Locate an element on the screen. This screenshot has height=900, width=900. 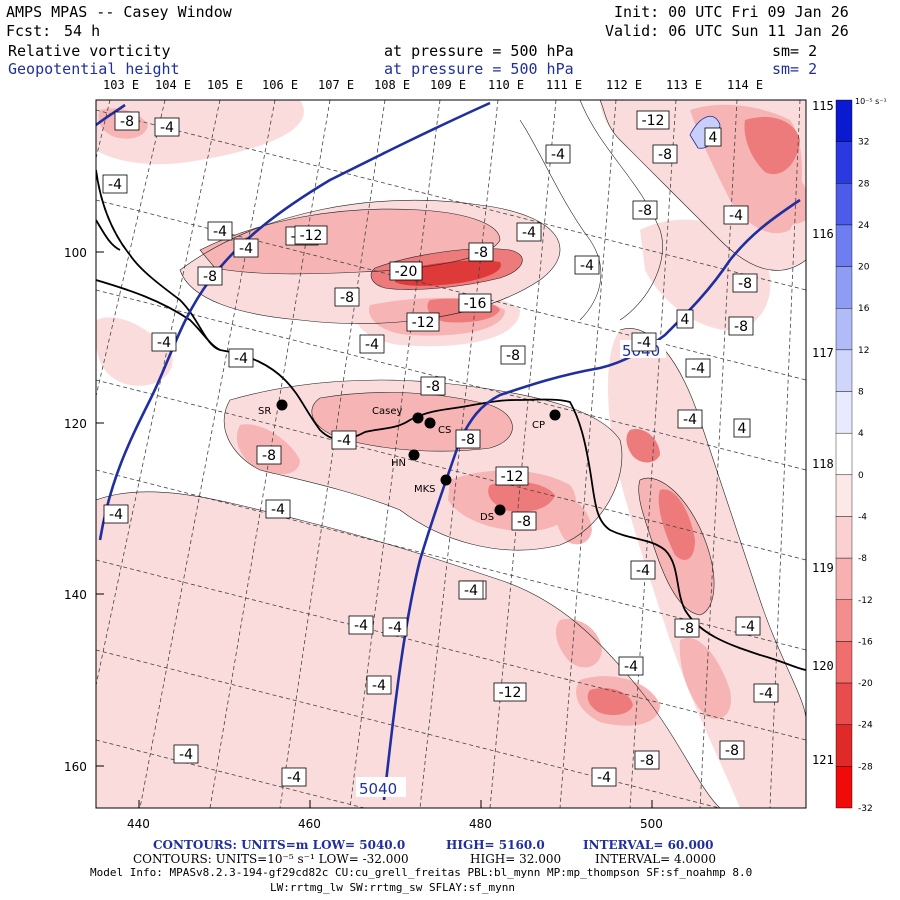
x-tick-label: 460 is located at coordinates (309, 824).